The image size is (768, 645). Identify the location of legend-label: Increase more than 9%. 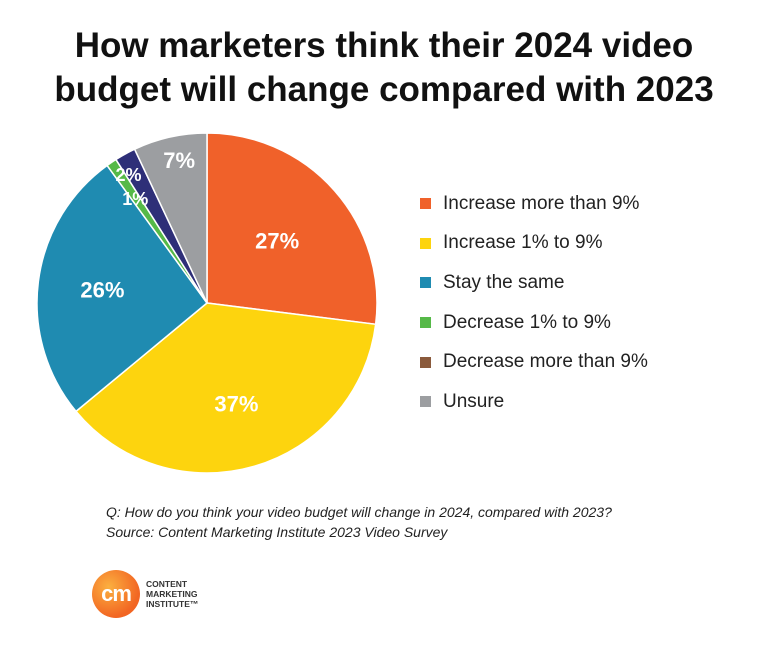
(541, 203).